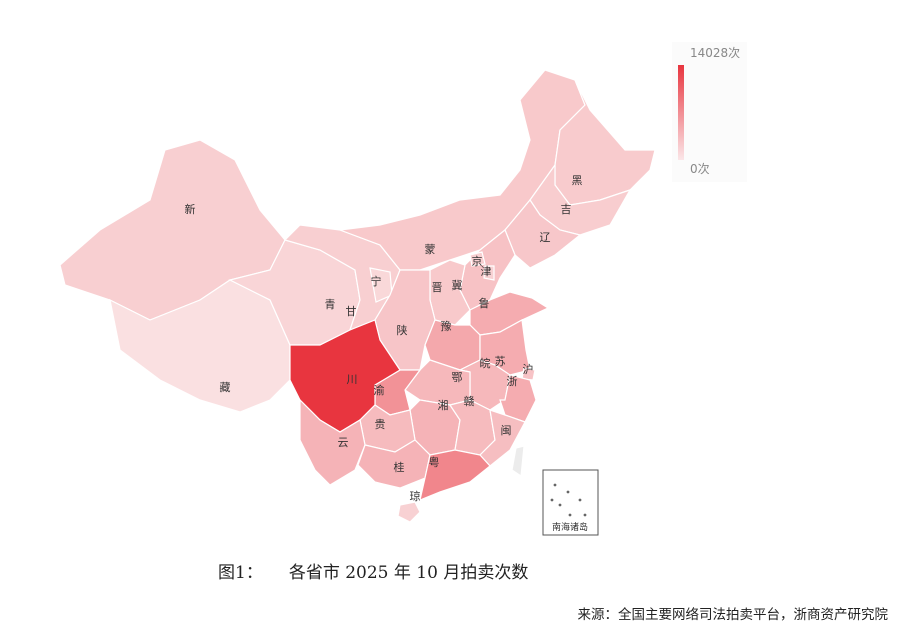  Describe the element at coordinates (443, 405) in the screenshot. I see `province-label-hunan: 湘` at that location.